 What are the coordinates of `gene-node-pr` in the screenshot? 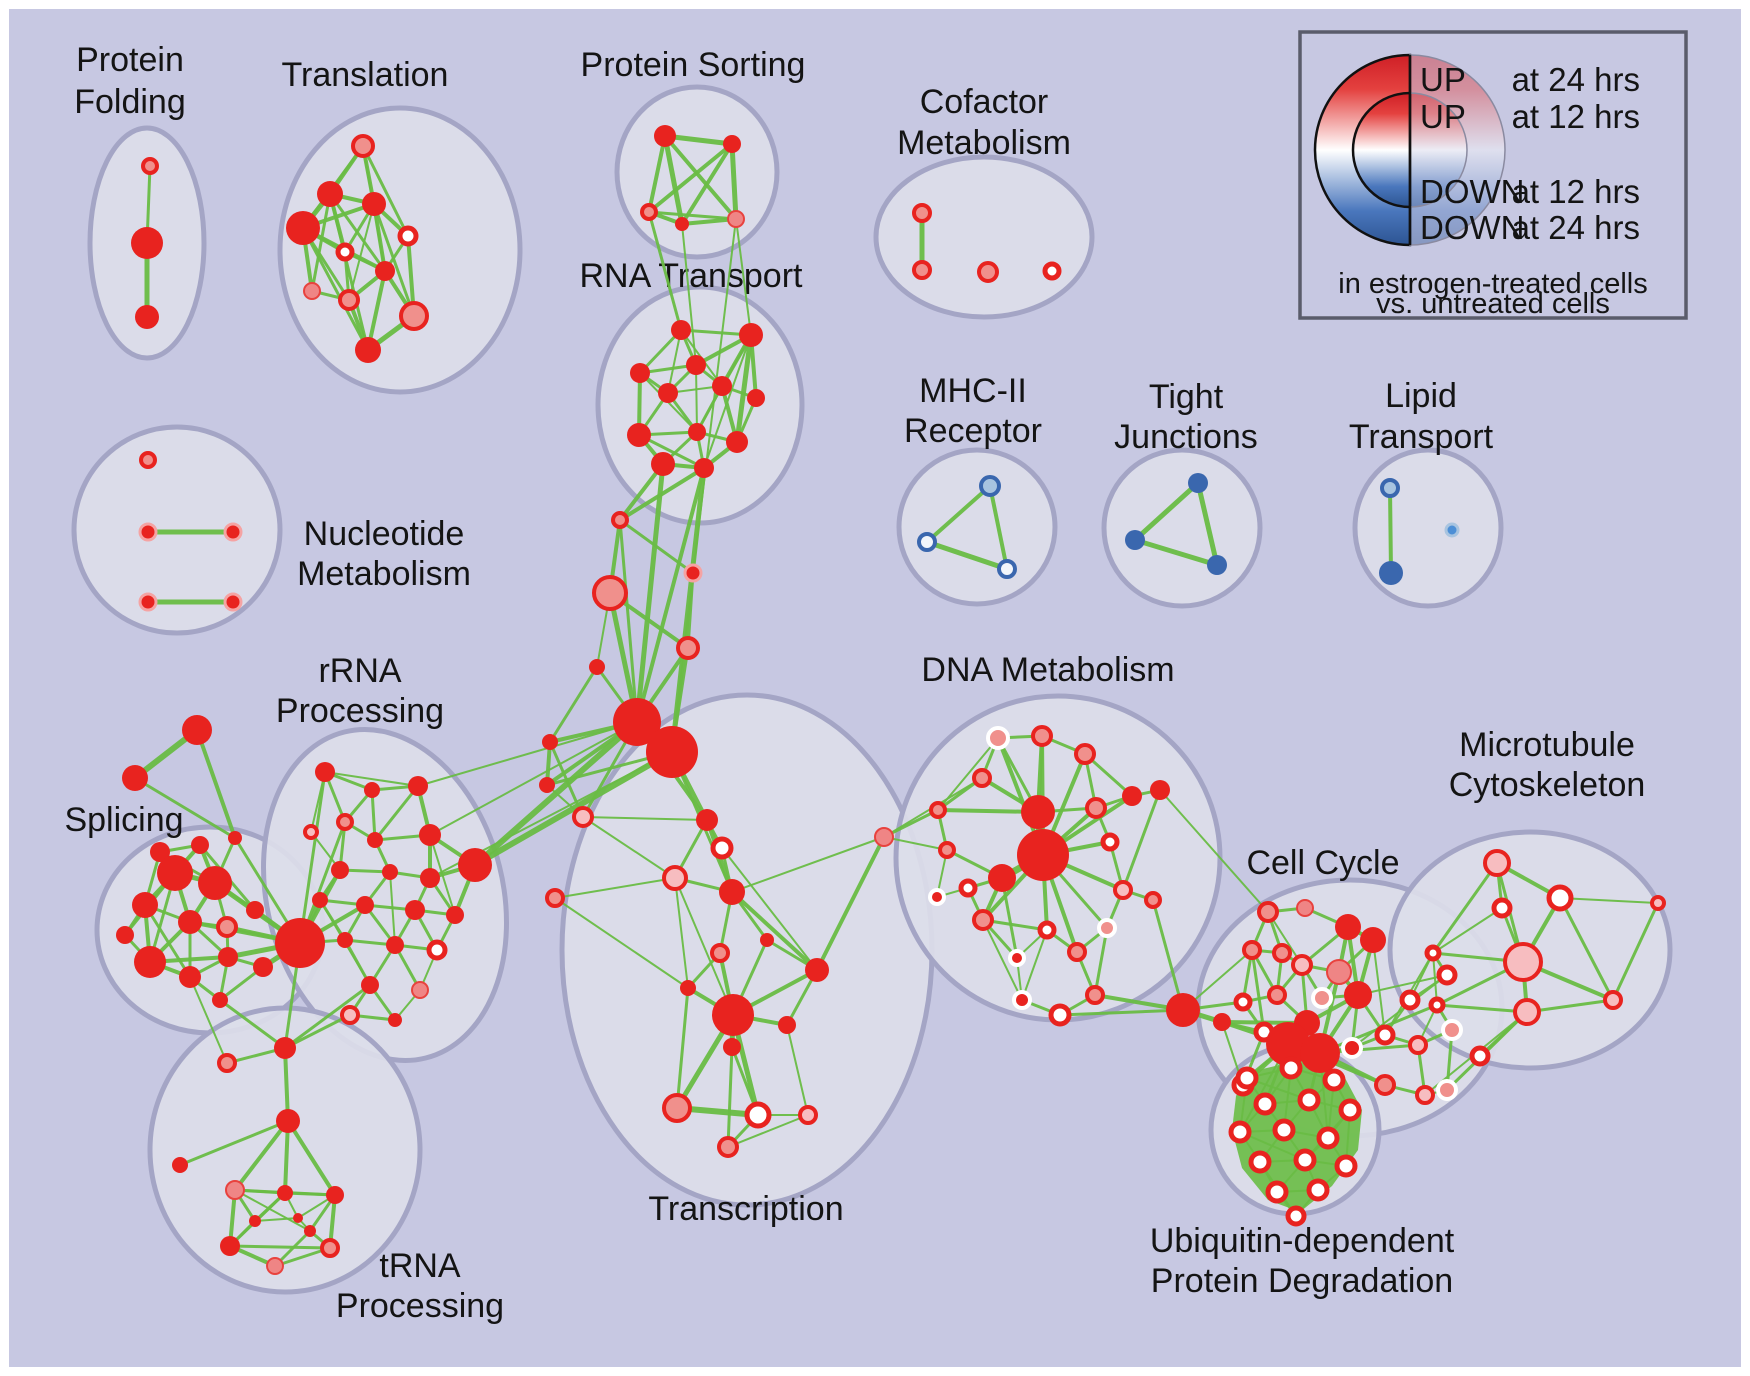 It's located at (693, 573).